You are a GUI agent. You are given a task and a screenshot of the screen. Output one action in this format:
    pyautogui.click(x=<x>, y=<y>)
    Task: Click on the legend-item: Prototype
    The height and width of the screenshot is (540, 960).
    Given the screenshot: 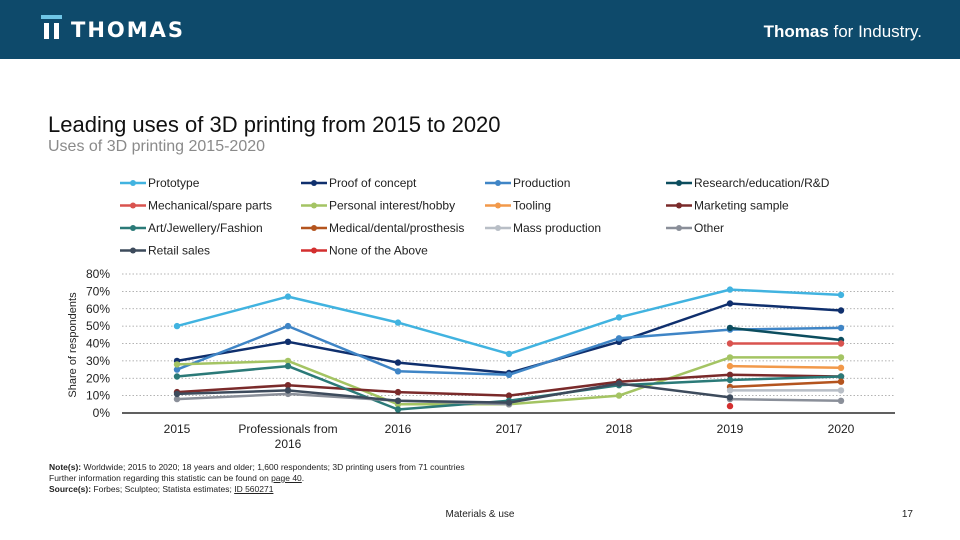 What is the action you would take?
    pyautogui.click(x=160, y=183)
    